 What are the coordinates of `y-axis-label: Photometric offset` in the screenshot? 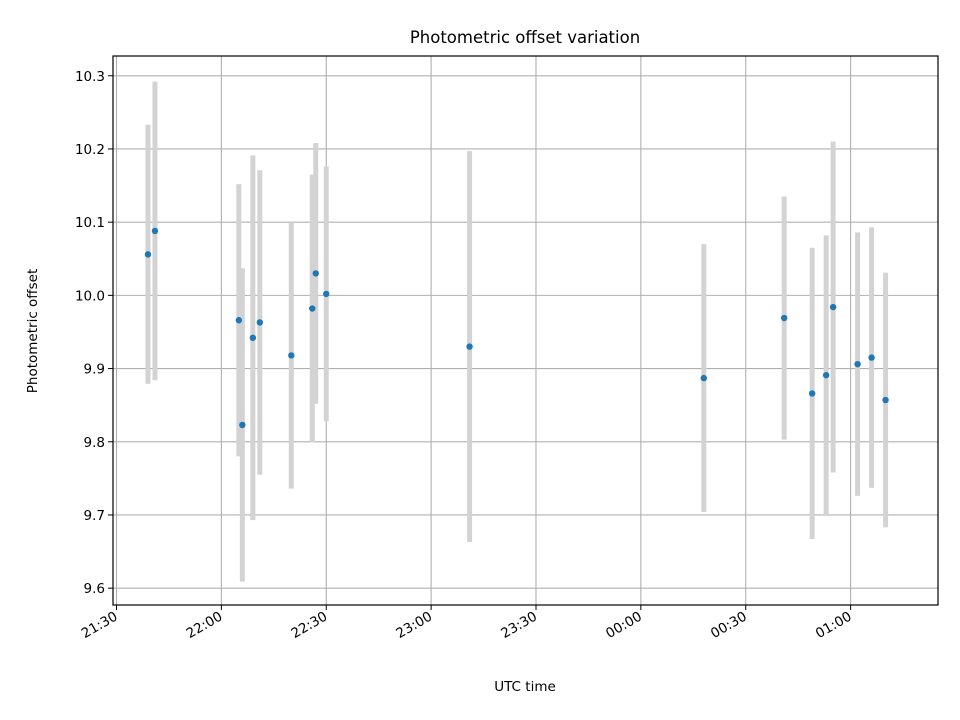 It's located at (33, 331).